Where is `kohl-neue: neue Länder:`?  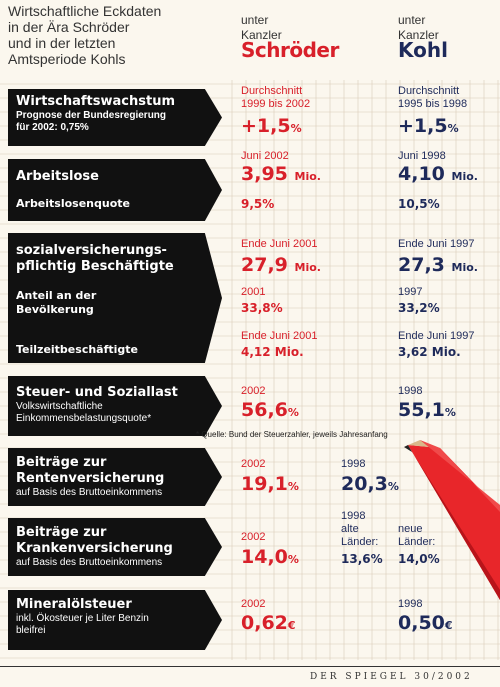
kohl-neue: neue Länder: is located at coordinates (417, 535).